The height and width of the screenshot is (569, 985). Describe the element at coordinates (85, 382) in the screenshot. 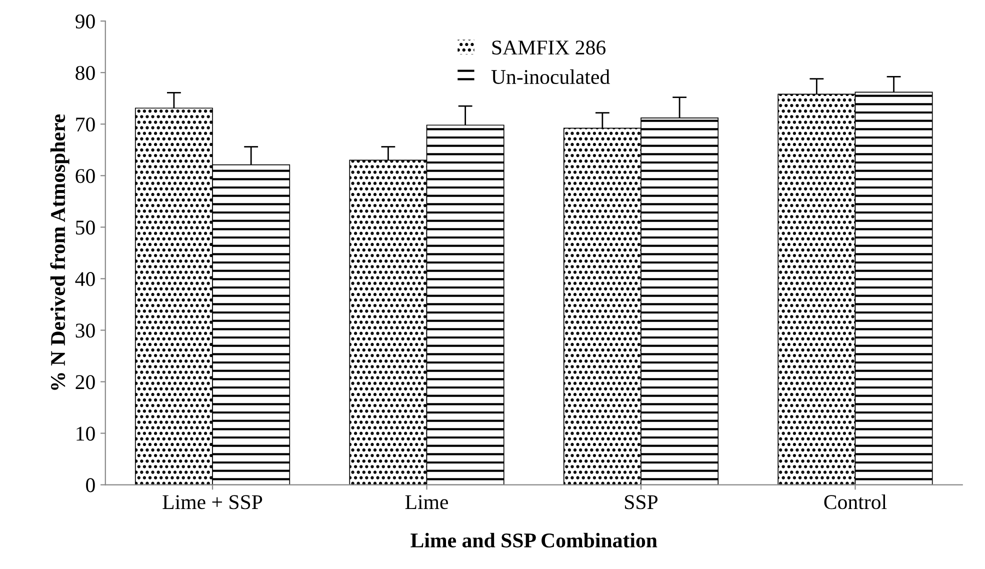

I see `y-tick-label: 20` at that location.